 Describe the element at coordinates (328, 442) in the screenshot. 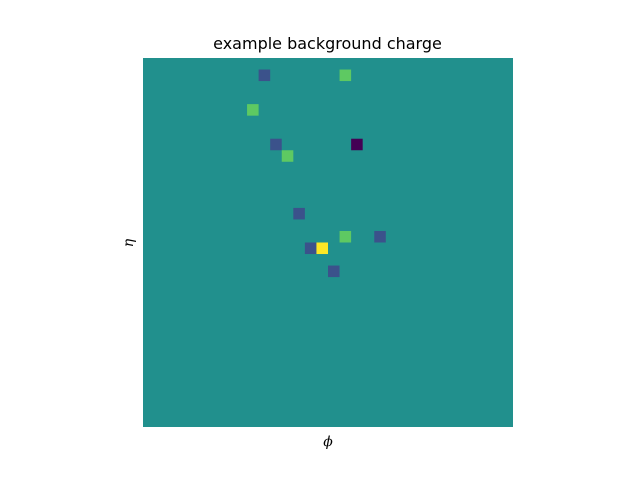

I see `x-axis-label: ϕ` at that location.